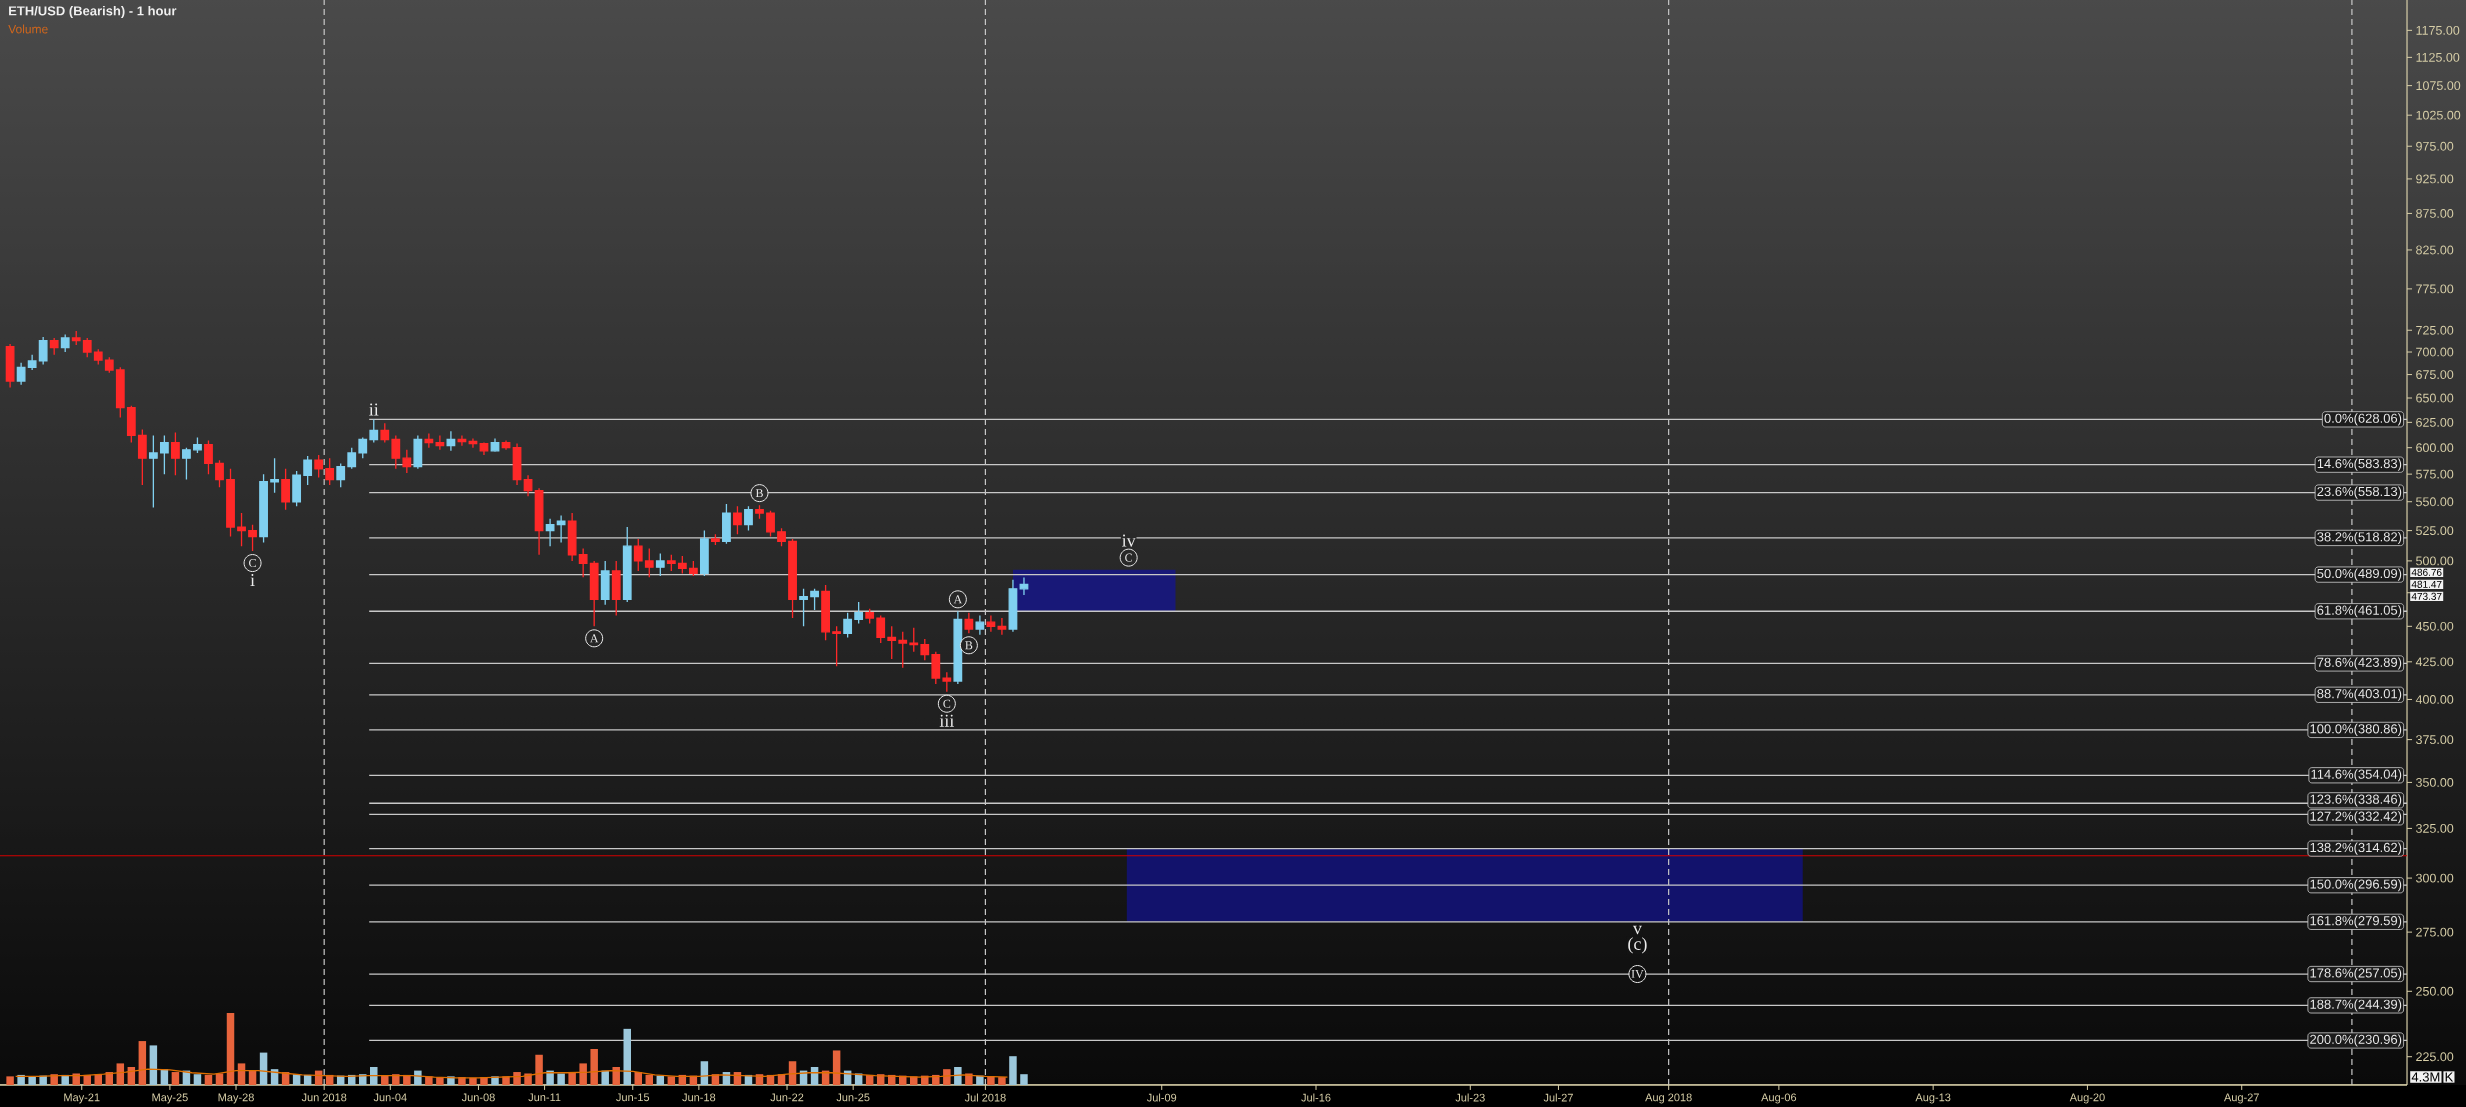 The height and width of the screenshot is (1107, 2466). What do you see at coordinates (946, 720) in the screenshot?
I see `annotation: iii` at bounding box center [946, 720].